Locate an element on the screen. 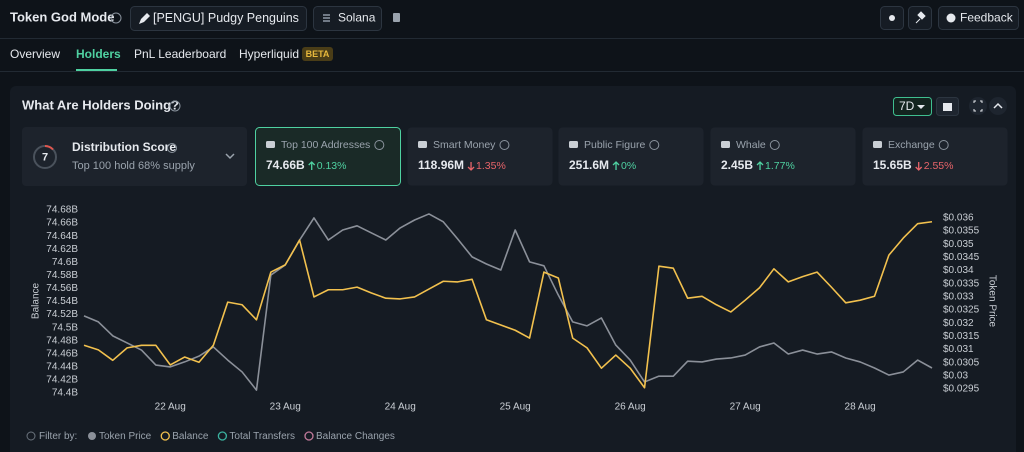 Image resolution: width=1024 pixels, height=452 pixels. range-label: 7D is located at coordinates (907, 106).